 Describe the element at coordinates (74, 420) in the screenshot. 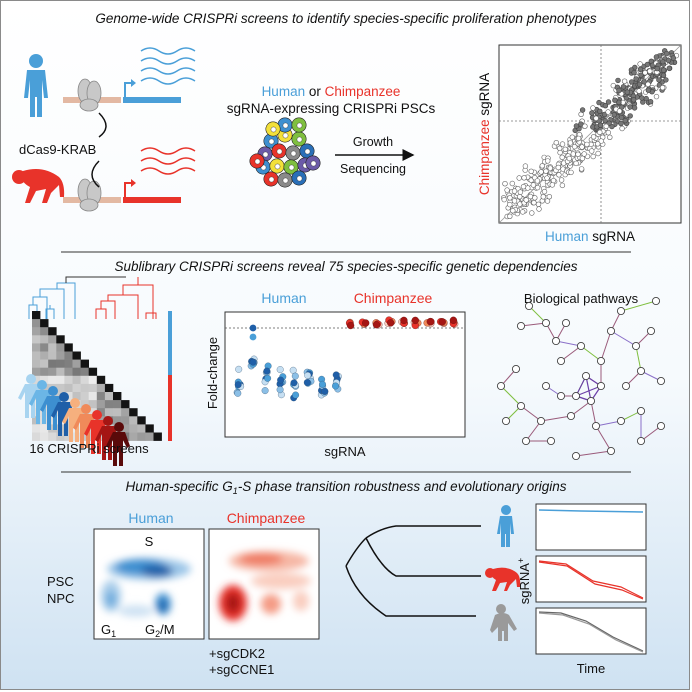

I see `screen-figures-icon` at that location.